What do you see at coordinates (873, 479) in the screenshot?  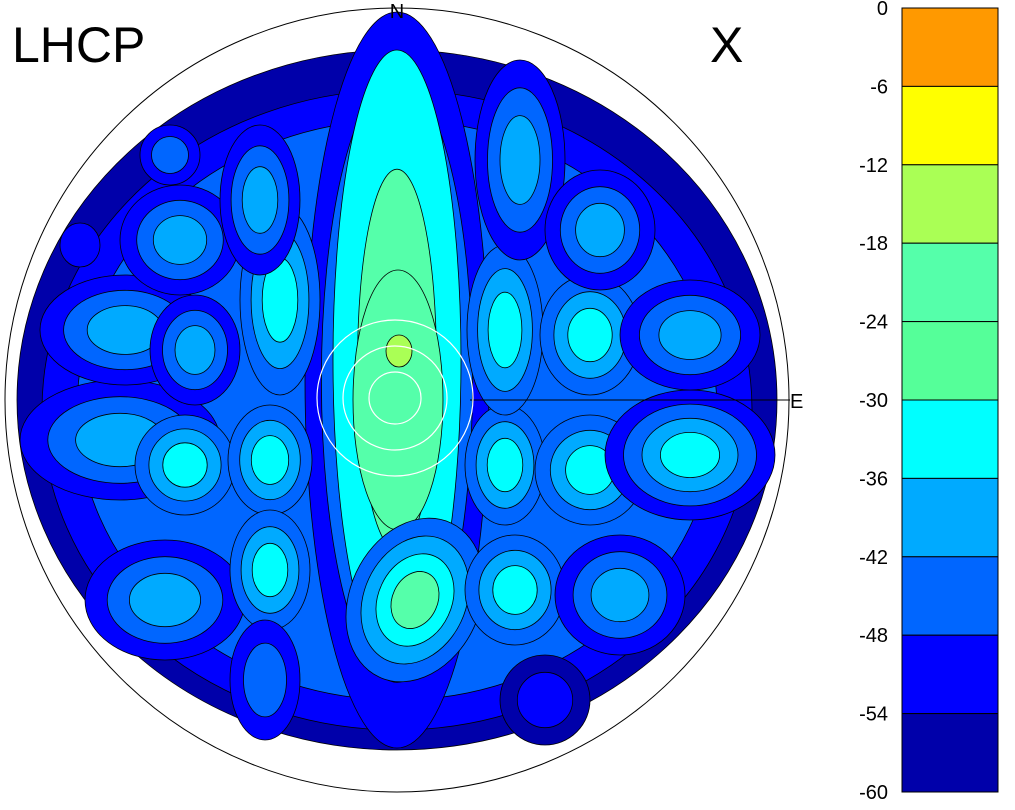 I see `colorbar-tick-label: -36` at bounding box center [873, 479].